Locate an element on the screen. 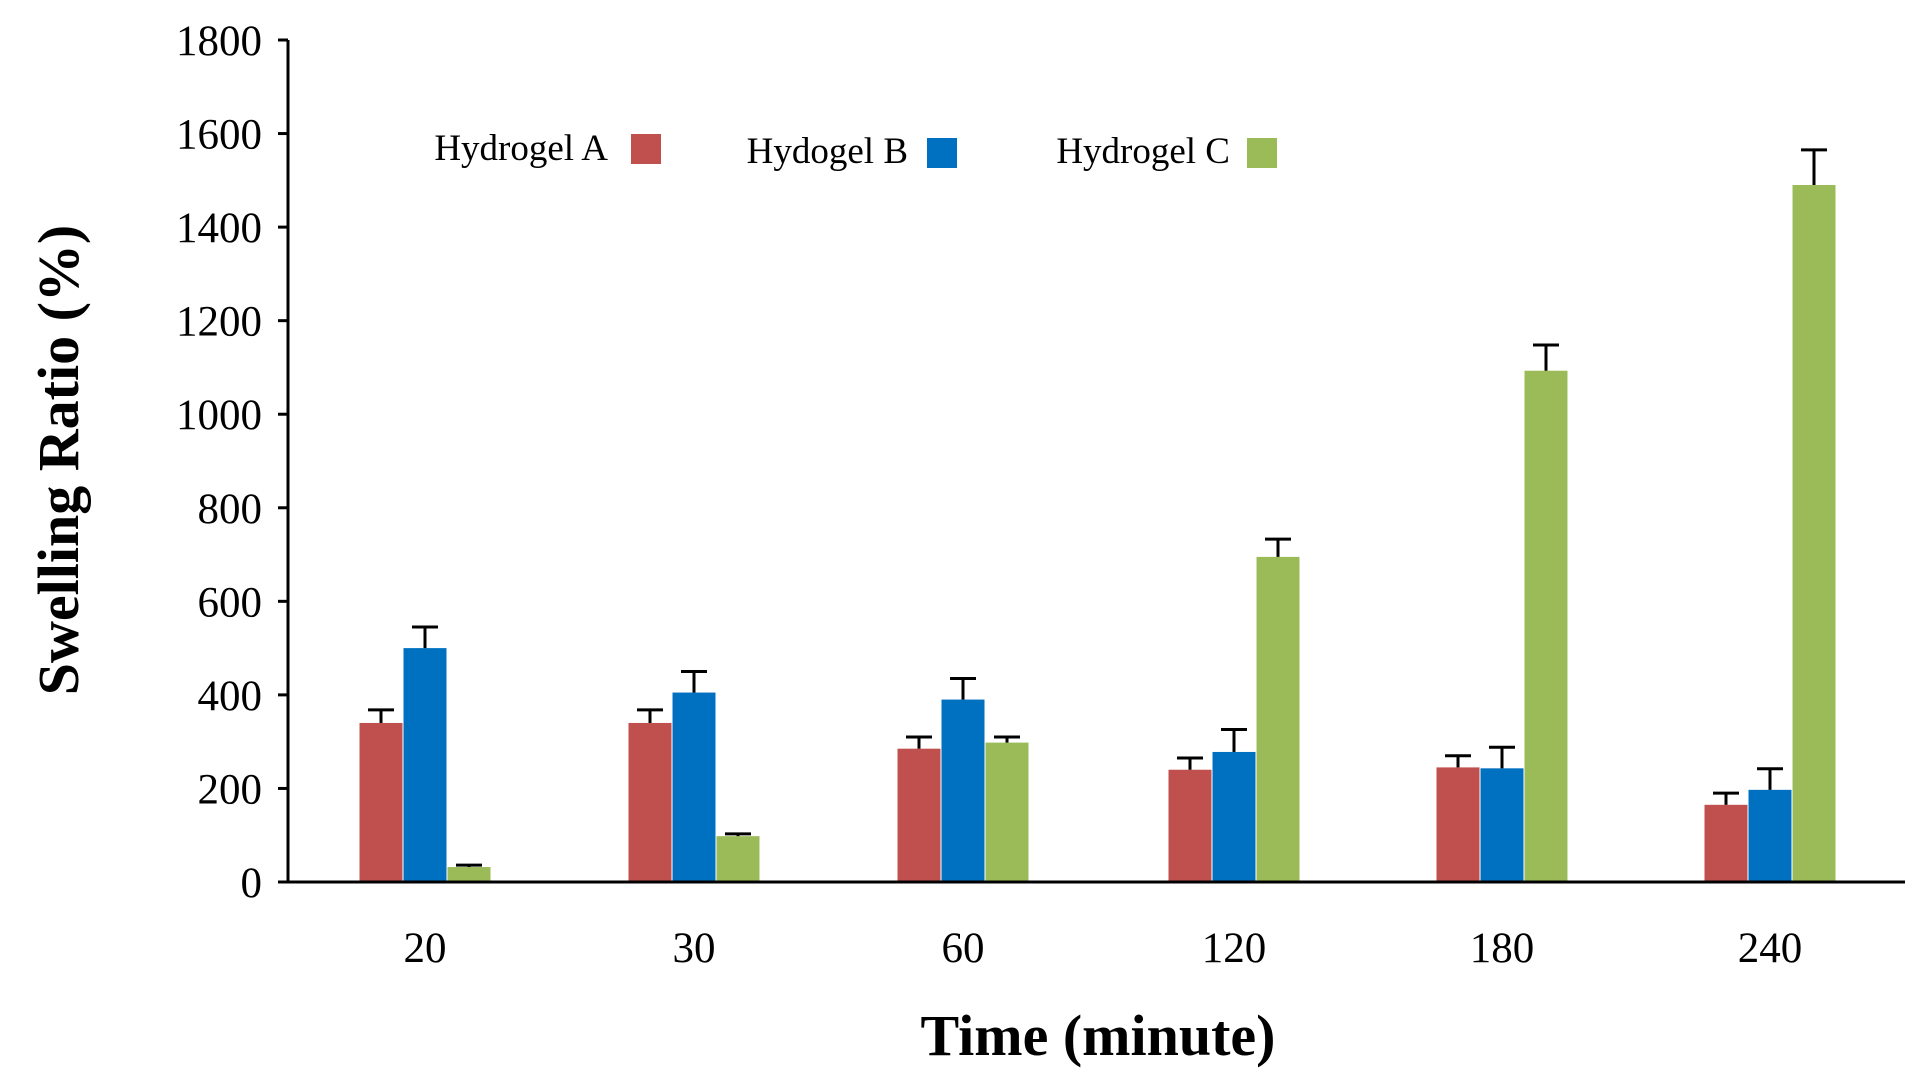 The image size is (1913, 1075). y-tick-label: 1200 is located at coordinates (219, 322).